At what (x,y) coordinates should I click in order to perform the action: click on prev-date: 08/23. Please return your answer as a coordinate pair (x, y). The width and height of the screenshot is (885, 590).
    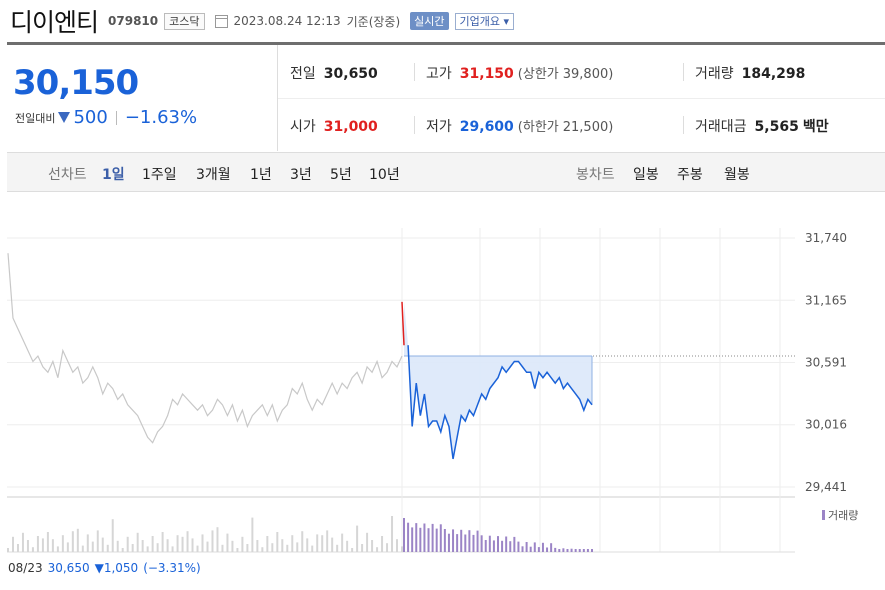
    Looking at the image, I should click on (25, 568).